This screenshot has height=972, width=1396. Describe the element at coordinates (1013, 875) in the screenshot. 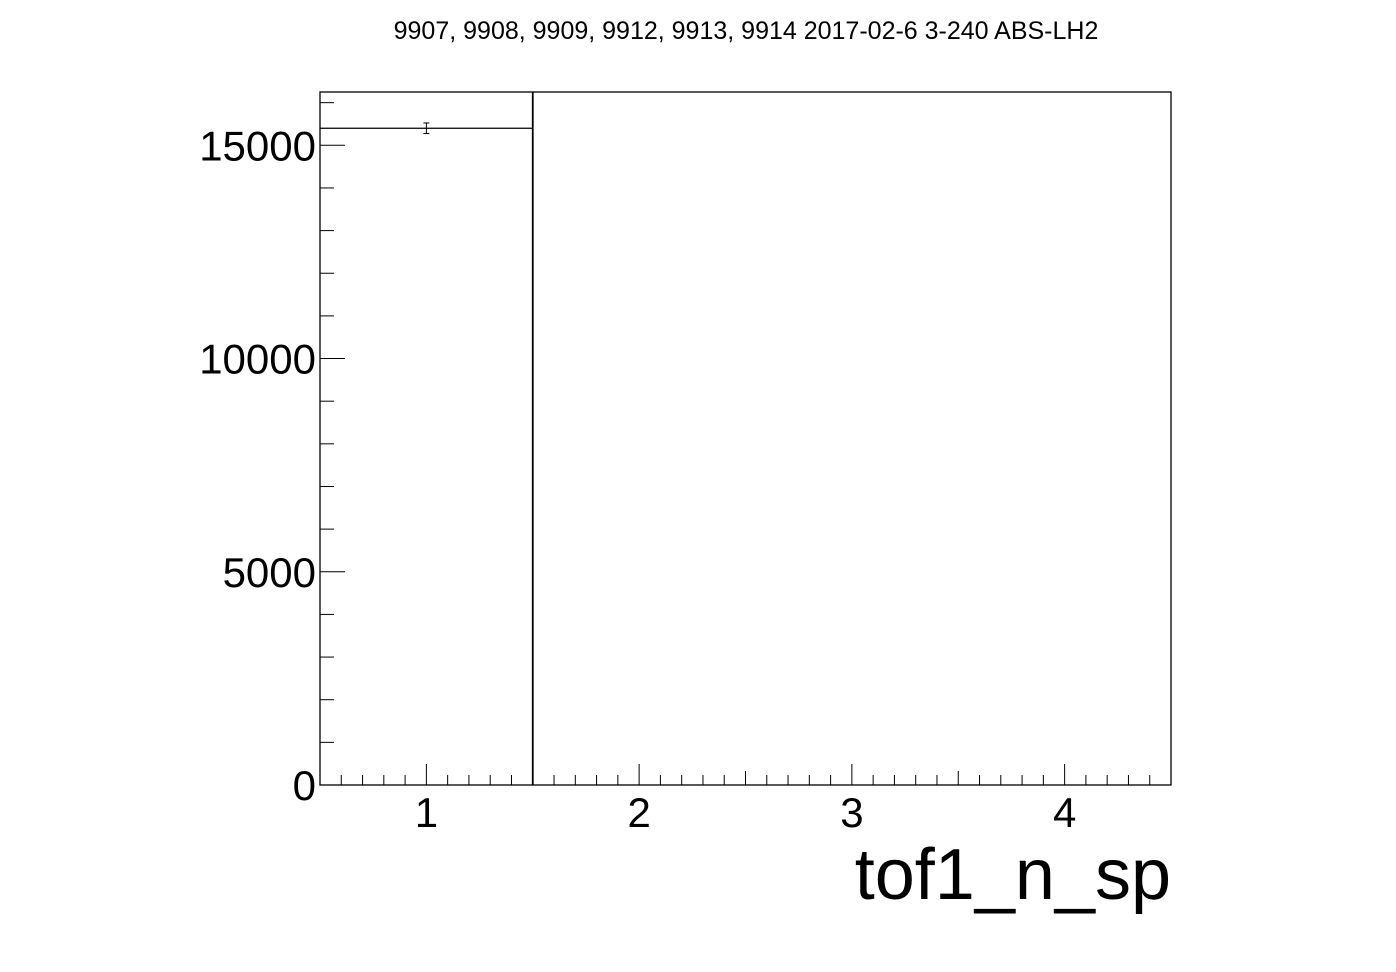

I see `x-axis-title: tof1_n_sp` at that location.